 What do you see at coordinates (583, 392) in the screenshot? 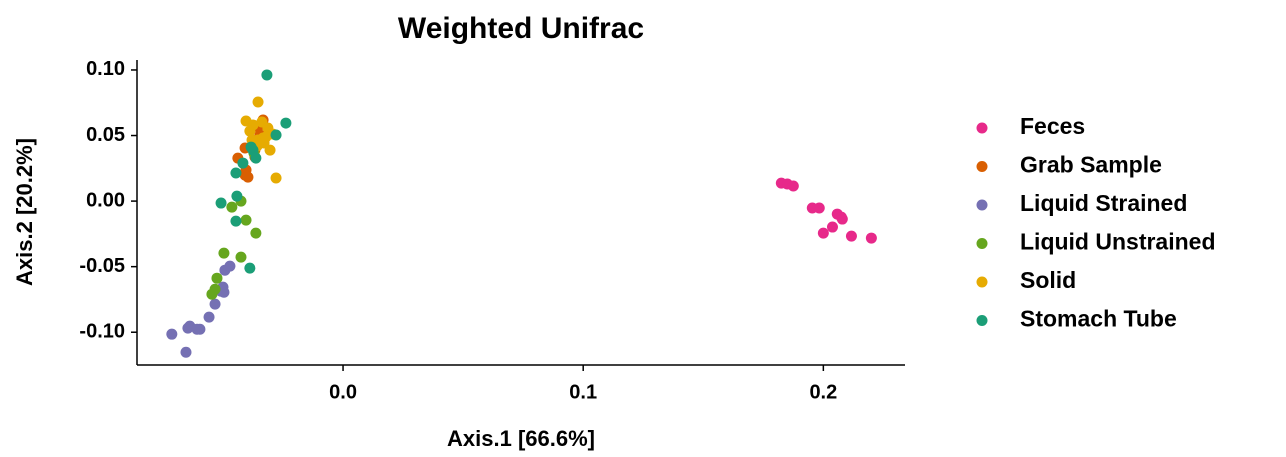
I see `x-tick-label: 0.1` at bounding box center [583, 392].